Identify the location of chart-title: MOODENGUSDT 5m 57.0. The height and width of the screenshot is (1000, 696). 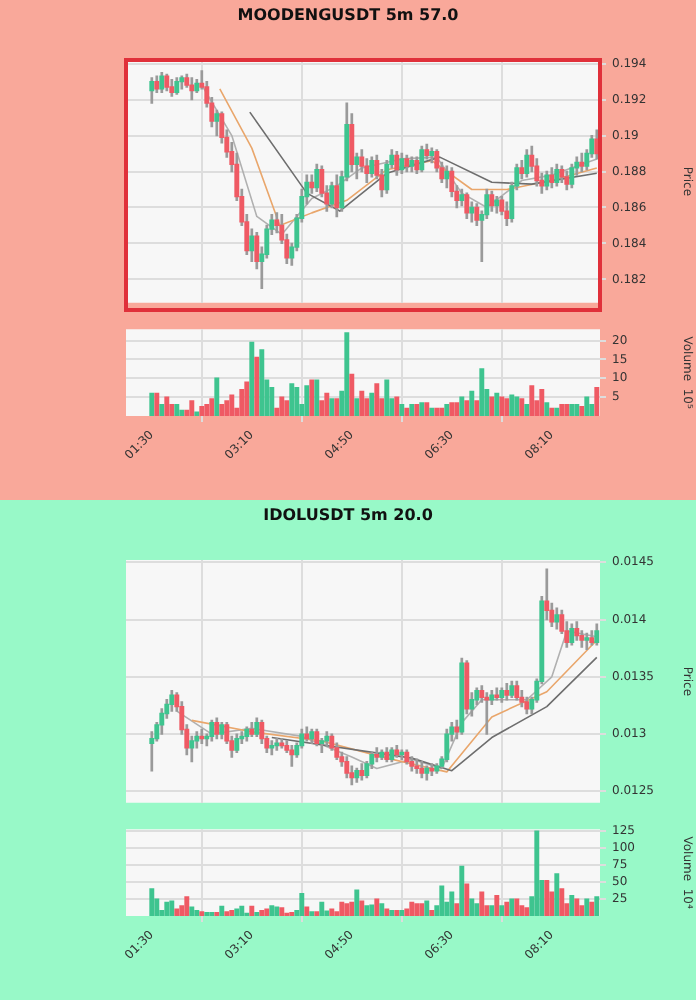
(348, 15).